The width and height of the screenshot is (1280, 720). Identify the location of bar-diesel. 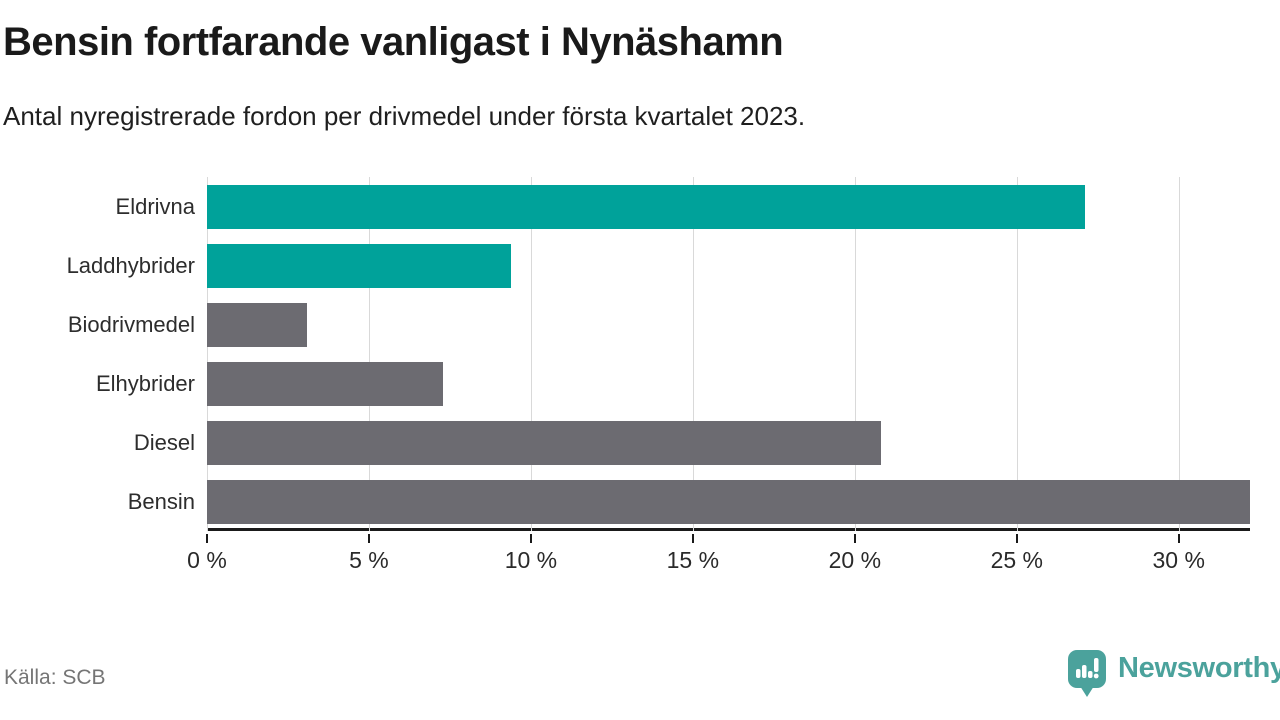
(544, 442).